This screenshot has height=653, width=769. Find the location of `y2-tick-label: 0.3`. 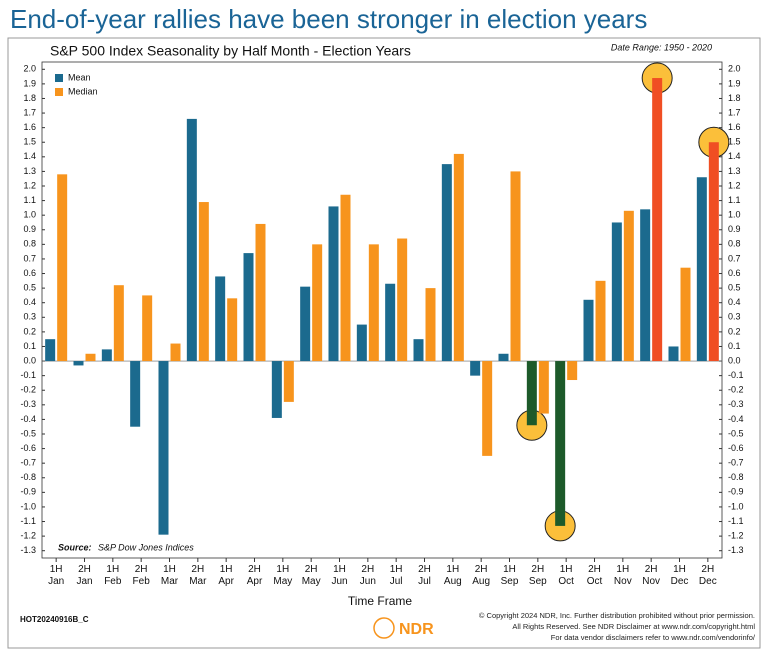

y2-tick-label: 0.3 is located at coordinates (734, 317).